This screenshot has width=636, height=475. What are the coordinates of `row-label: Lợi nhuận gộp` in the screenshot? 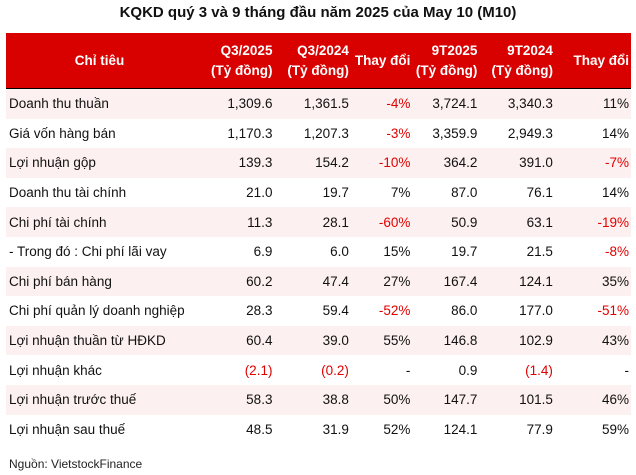 It's located at (99, 163).